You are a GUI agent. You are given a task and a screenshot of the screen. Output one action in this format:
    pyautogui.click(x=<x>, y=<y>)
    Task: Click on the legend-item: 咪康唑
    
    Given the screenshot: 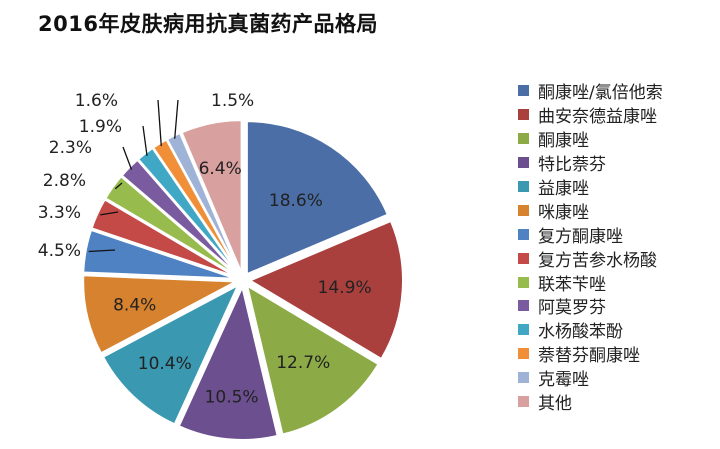 What is the action you would take?
    pyautogui.click(x=590, y=210)
    